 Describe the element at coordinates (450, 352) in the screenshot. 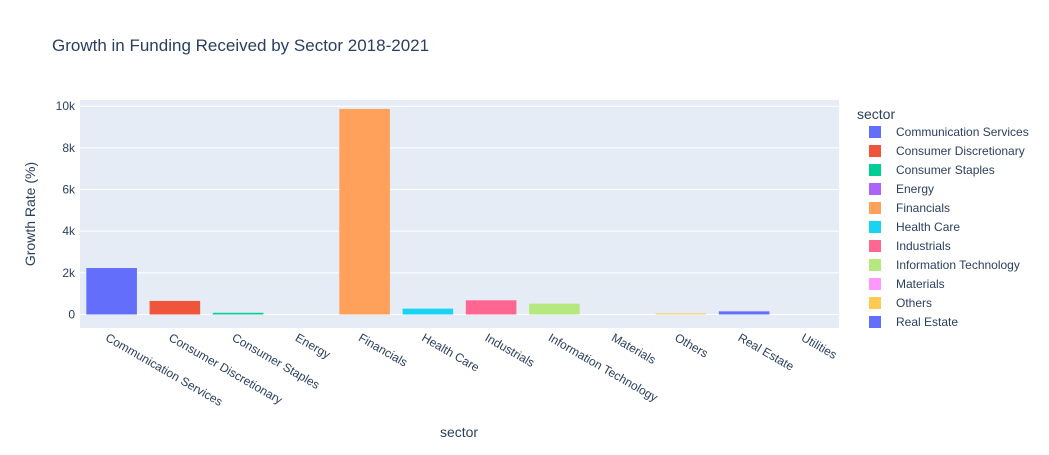

I see `x-tick-label: Health Care` at that location.